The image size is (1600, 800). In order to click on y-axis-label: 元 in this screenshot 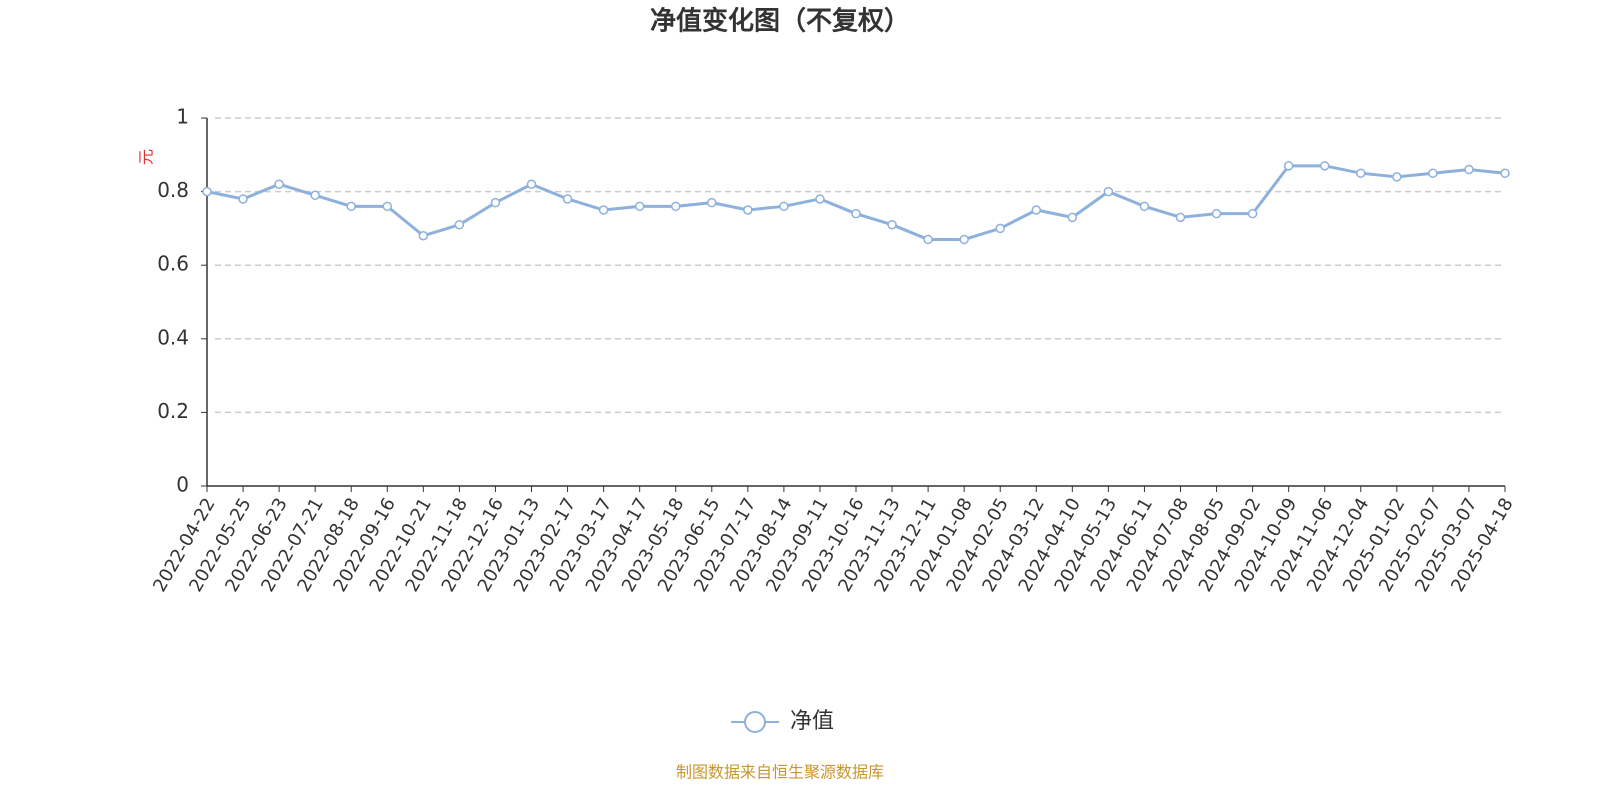, I will do `click(146, 157)`.